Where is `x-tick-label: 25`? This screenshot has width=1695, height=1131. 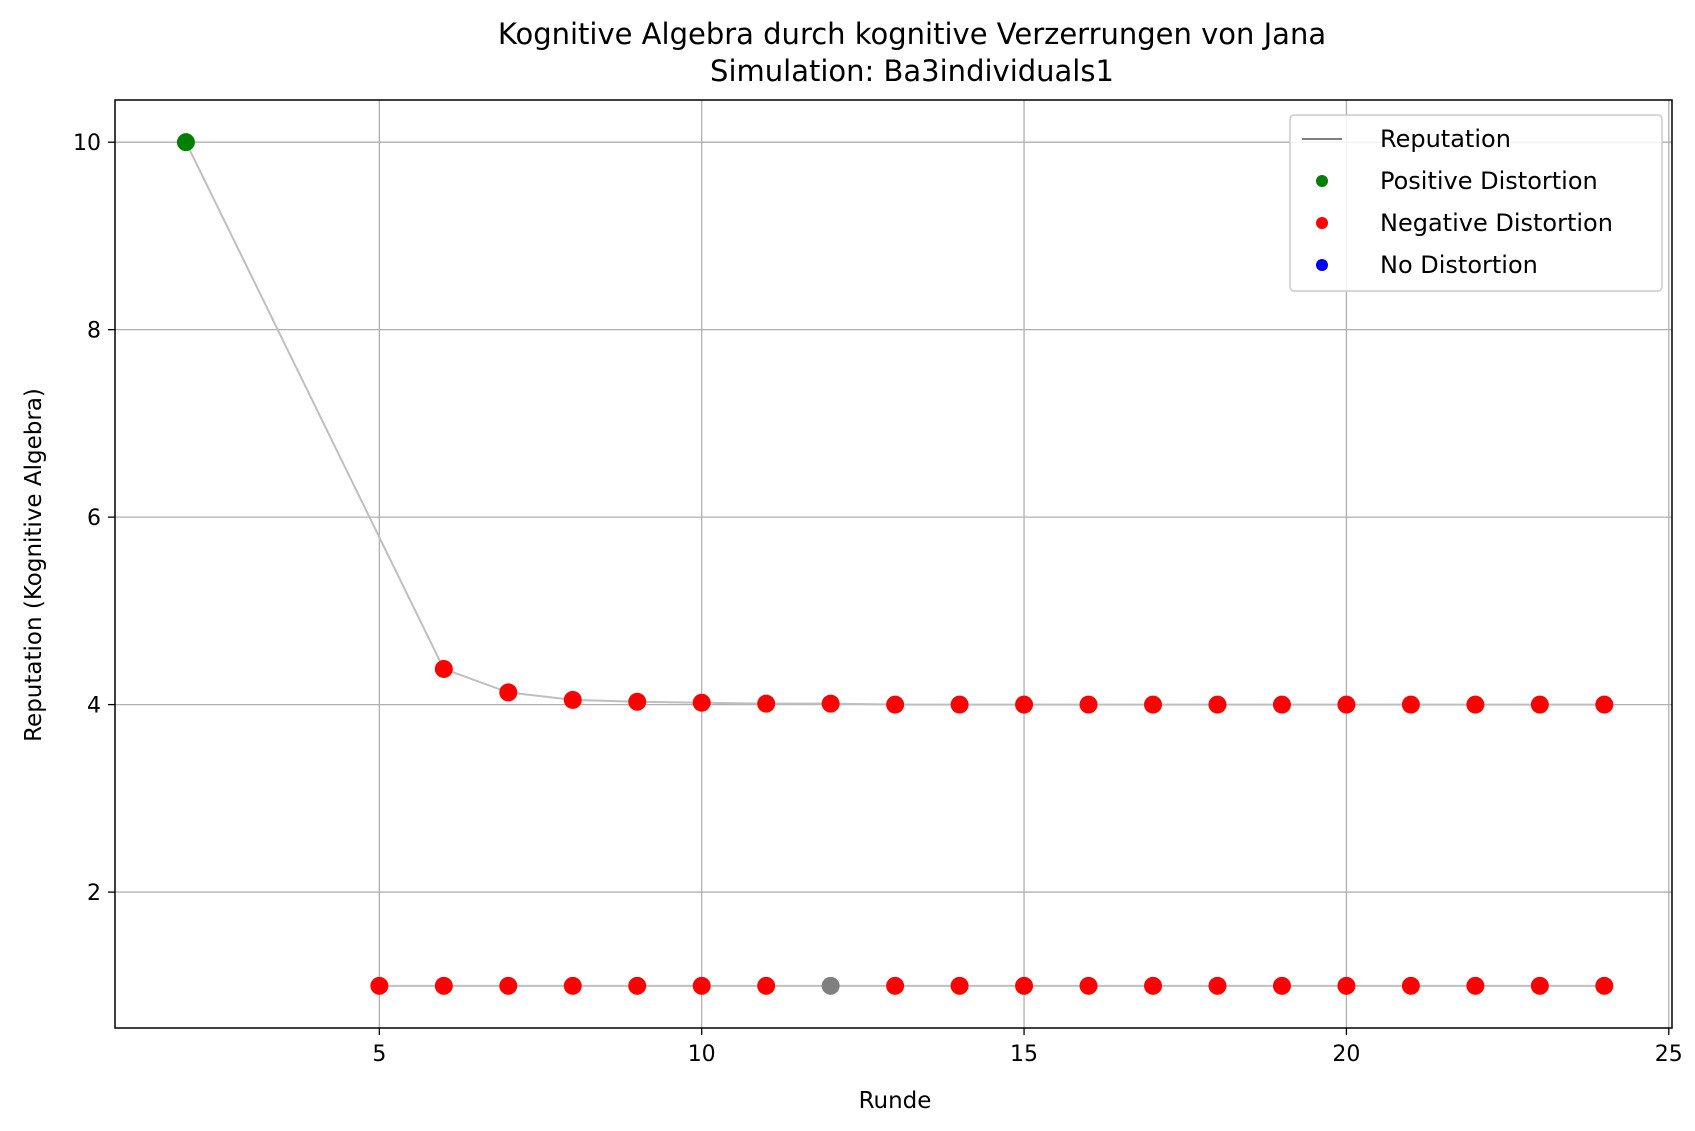 x-tick-label: 25 is located at coordinates (1669, 1054).